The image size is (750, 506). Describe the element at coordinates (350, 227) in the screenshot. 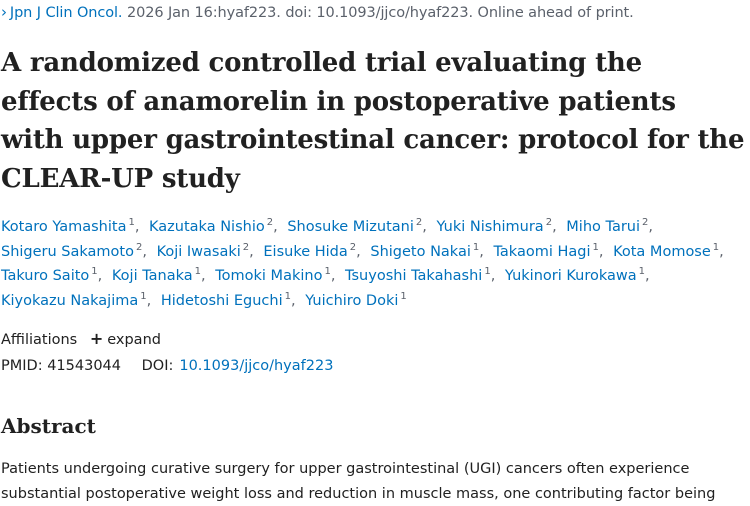

I see `author-link: Shosuke Mizutani` at that location.